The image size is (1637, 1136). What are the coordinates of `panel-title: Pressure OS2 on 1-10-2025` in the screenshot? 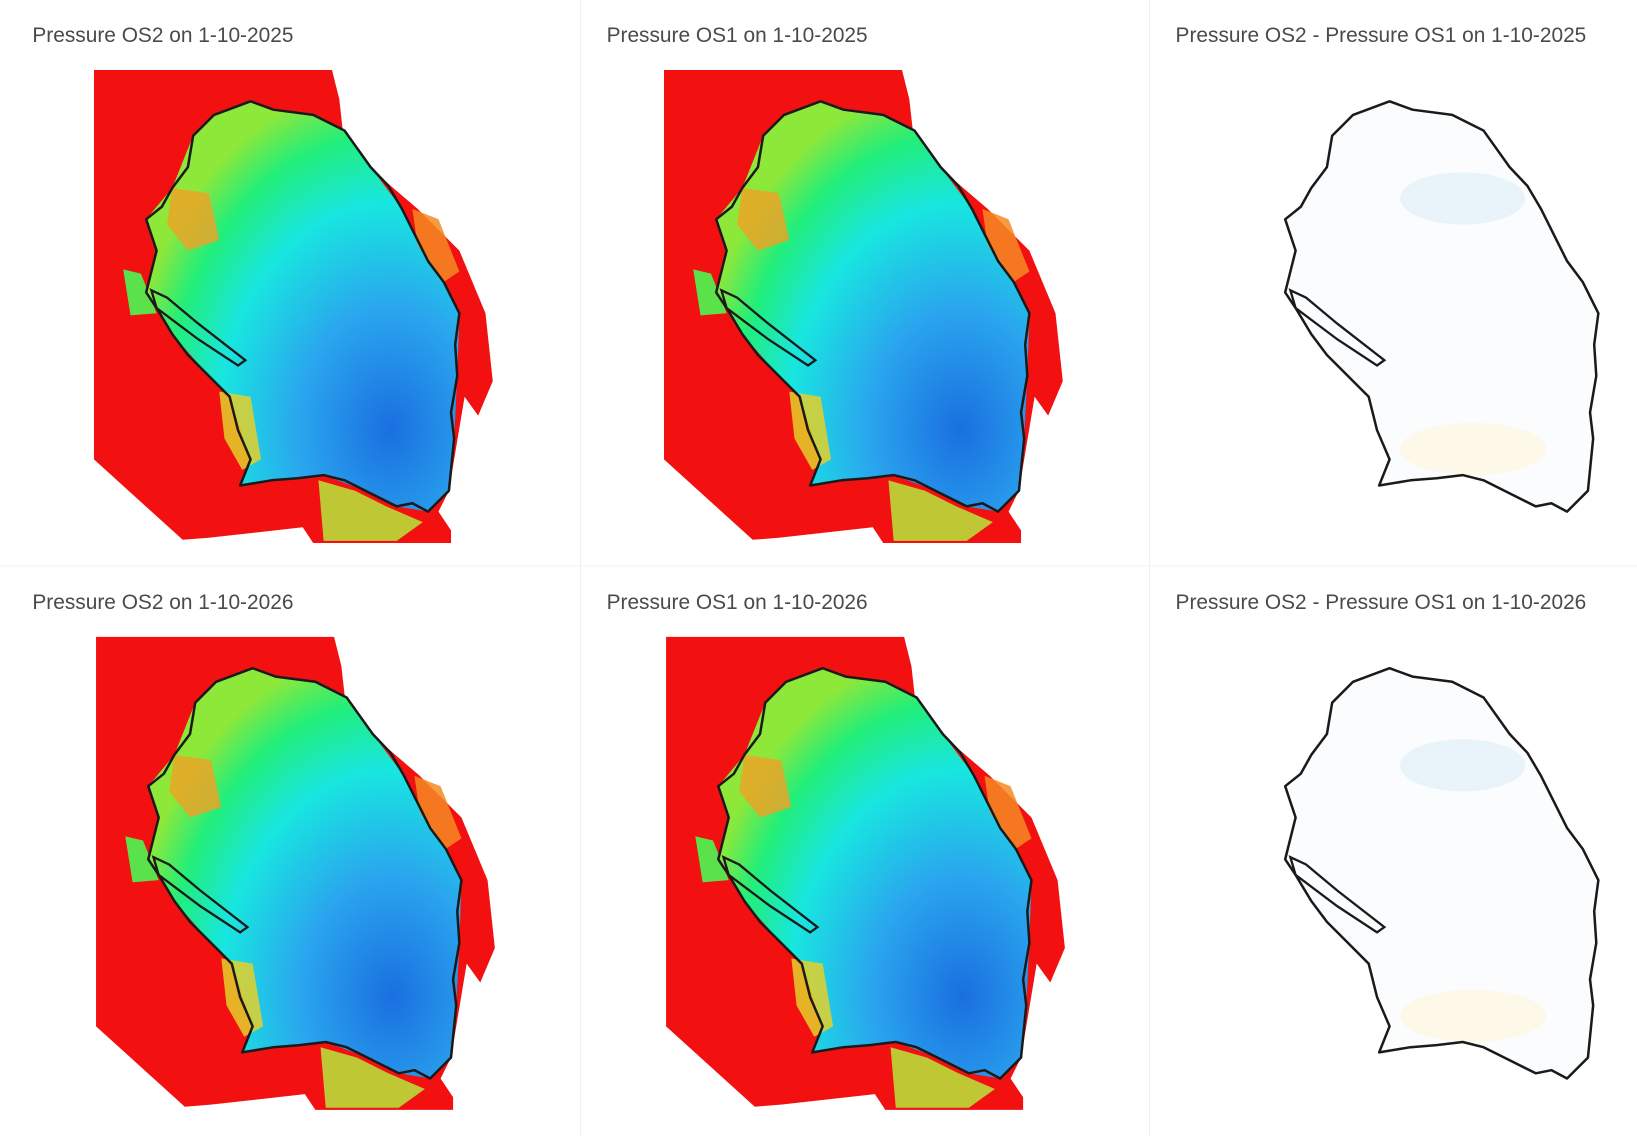 It's located at (162, 35).